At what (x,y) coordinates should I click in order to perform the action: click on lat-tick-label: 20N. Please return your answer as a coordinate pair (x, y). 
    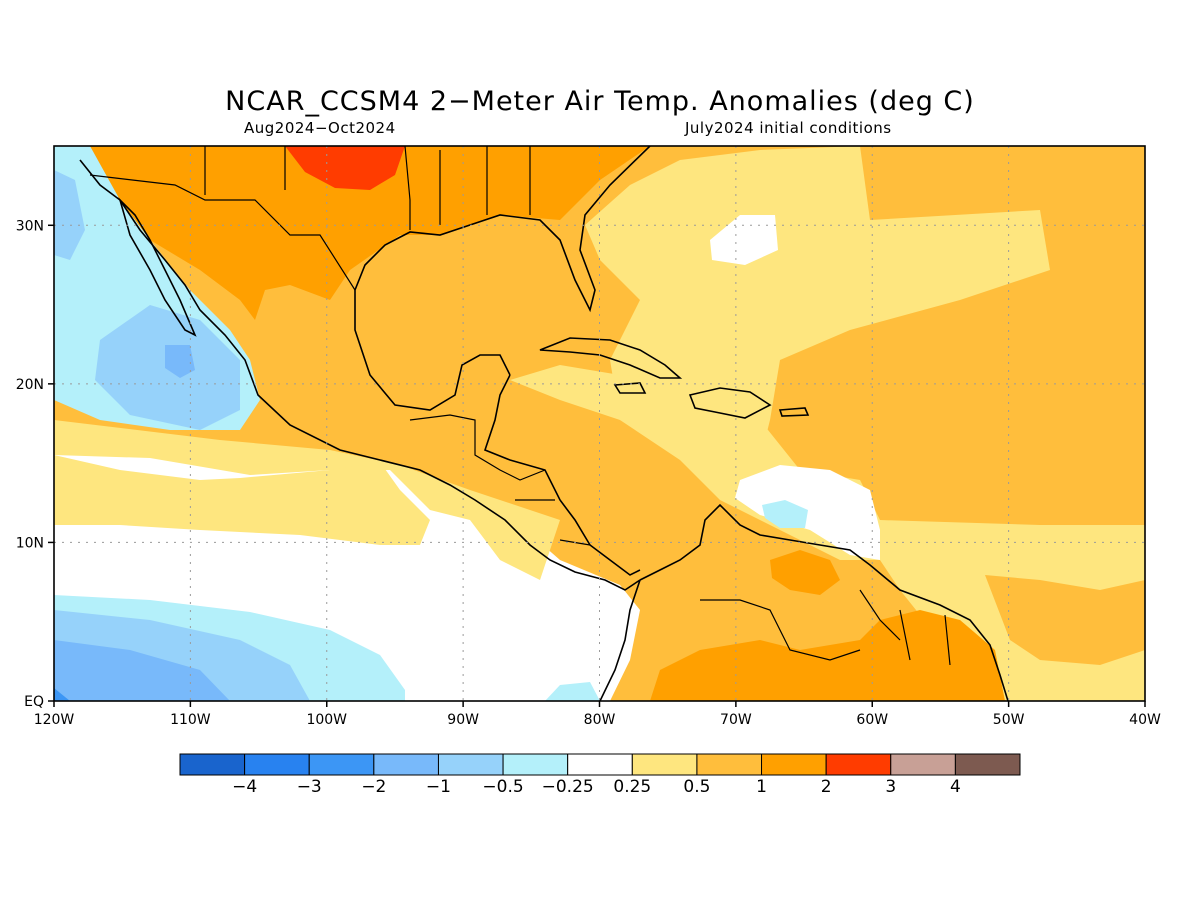
    Looking at the image, I should click on (30, 385).